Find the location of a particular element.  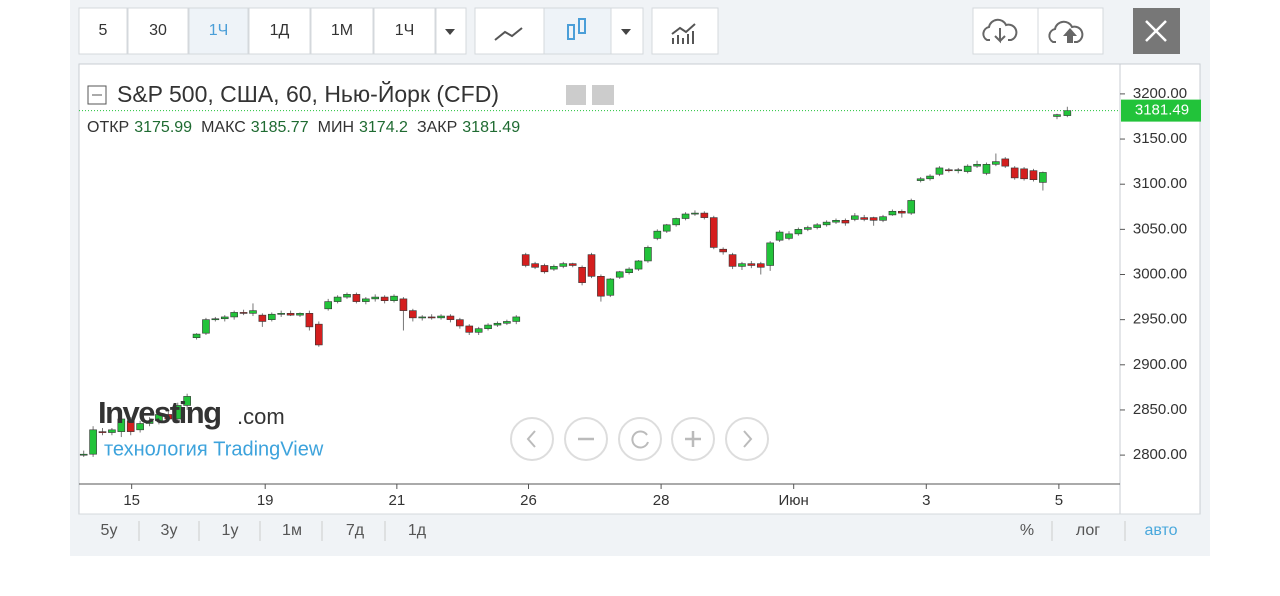

x-tick-label: 3 is located at coordinates (926, 500).